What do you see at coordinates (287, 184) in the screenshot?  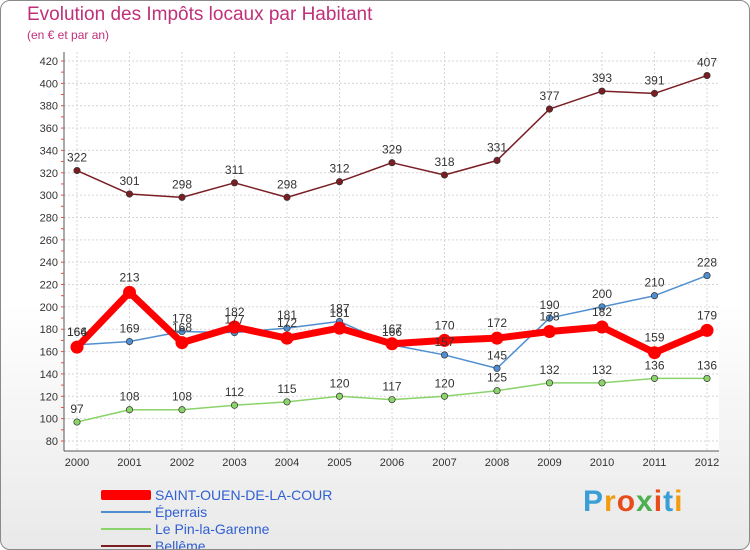 I see `data-label-belleme-2004: 298` at bounding box center [287, 184].